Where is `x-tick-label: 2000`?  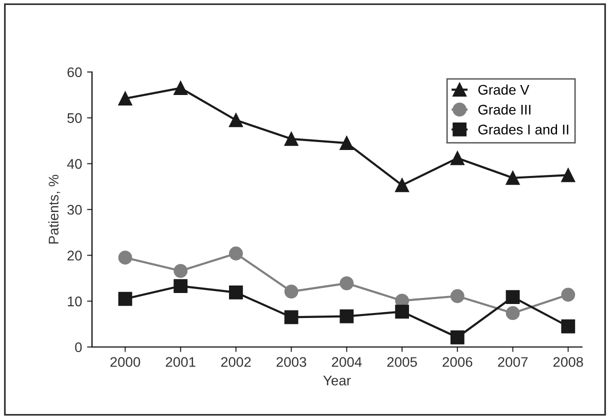
x-tick-label: 2000 is located at coordinates (125, 362).